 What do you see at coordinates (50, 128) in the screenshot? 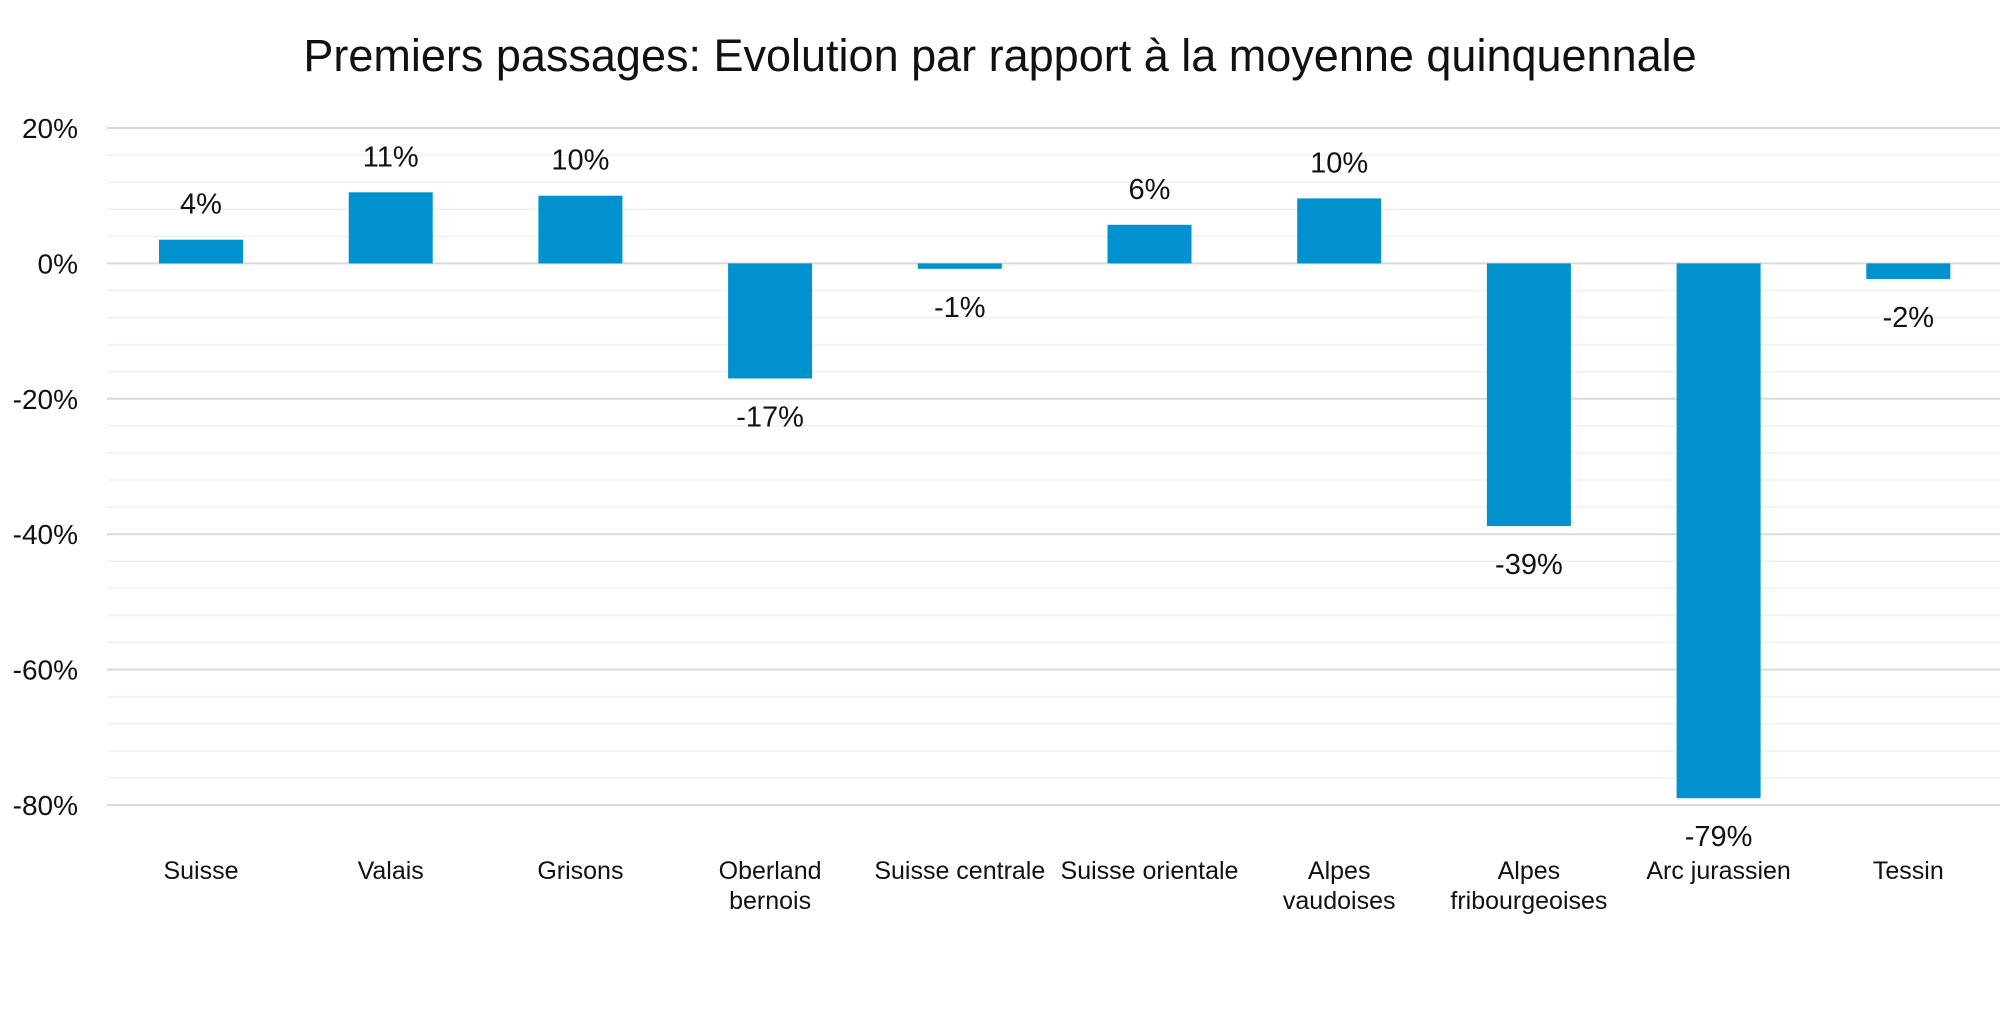
I see `y-tick-label: 20%` at bounding box center [50, 128].